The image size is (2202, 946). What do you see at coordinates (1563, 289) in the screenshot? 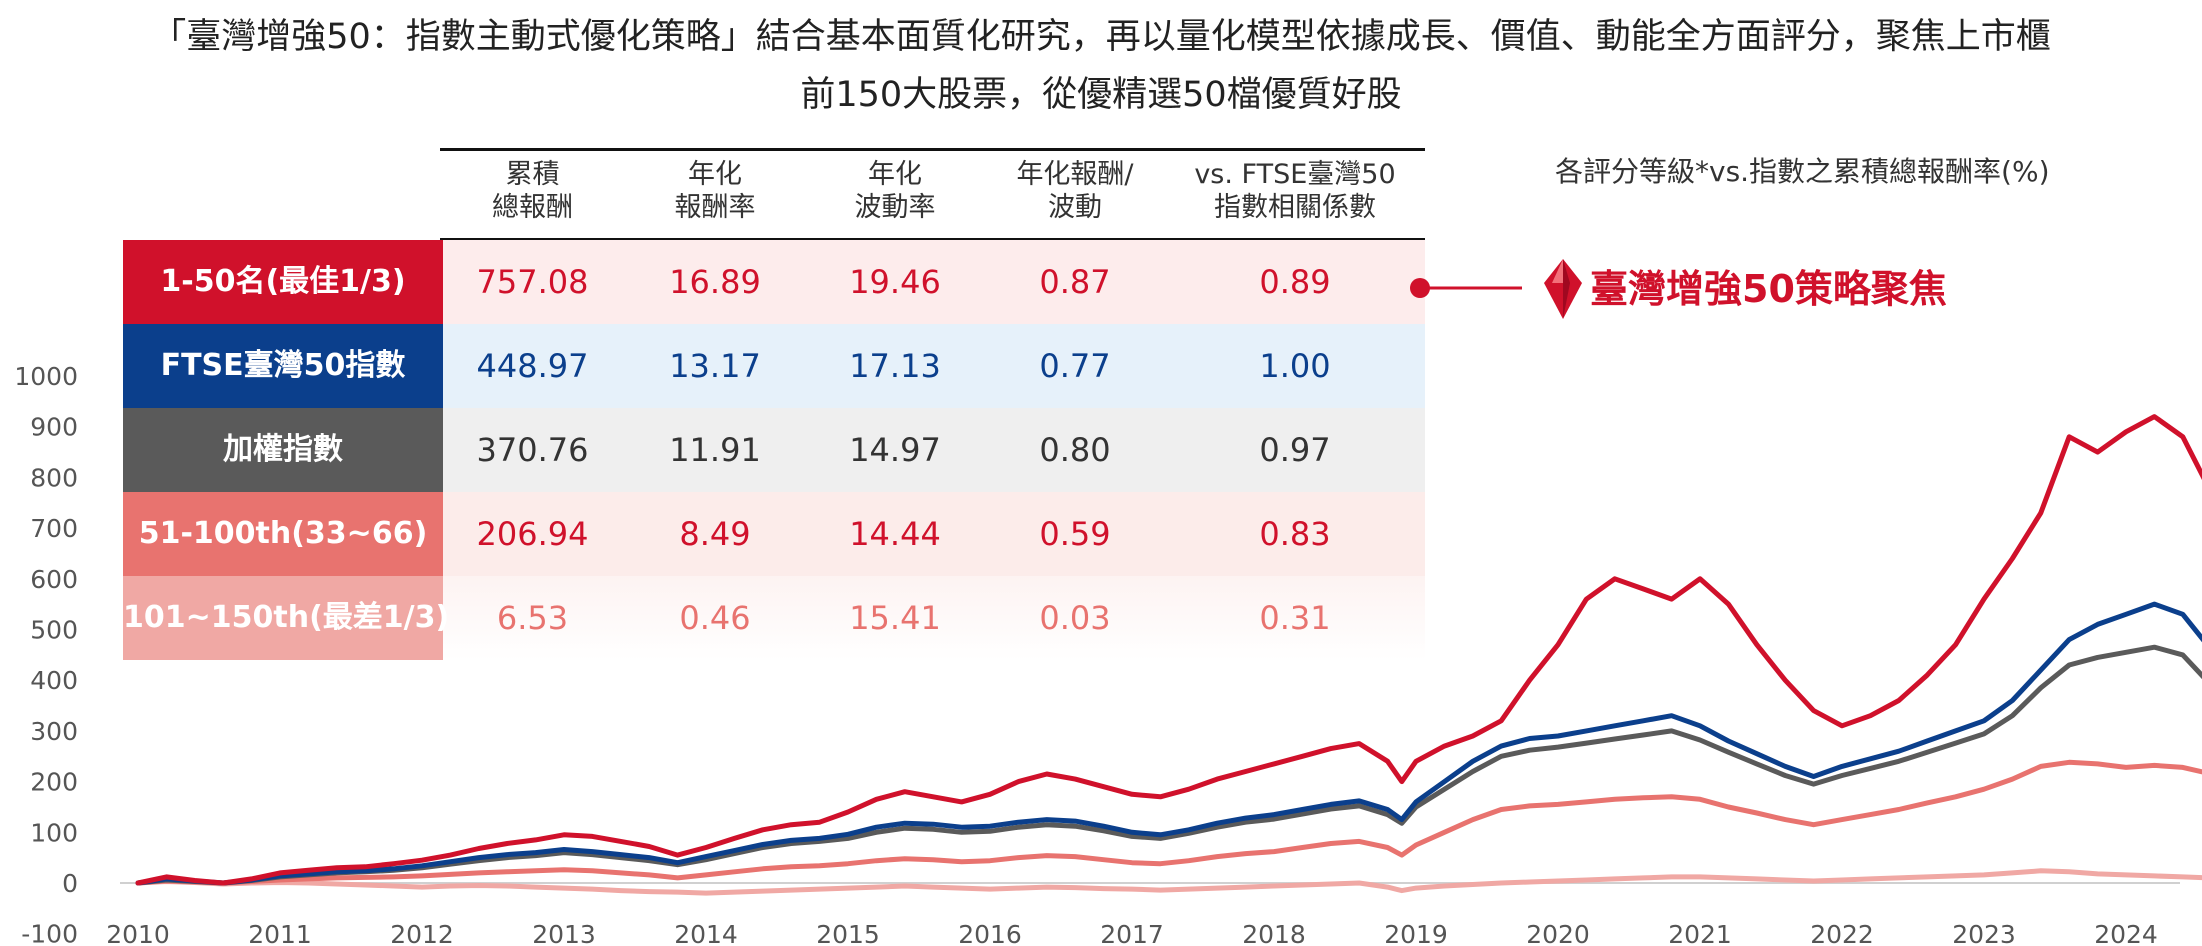
I see `diamond-icon` at bounding box center [1563, 289].